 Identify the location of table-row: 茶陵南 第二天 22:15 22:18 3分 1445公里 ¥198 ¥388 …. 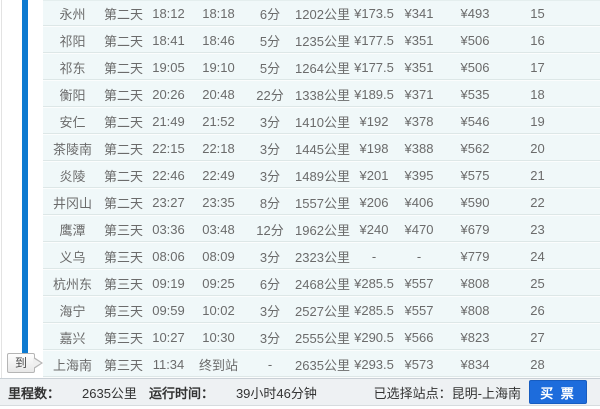
(321, 148).